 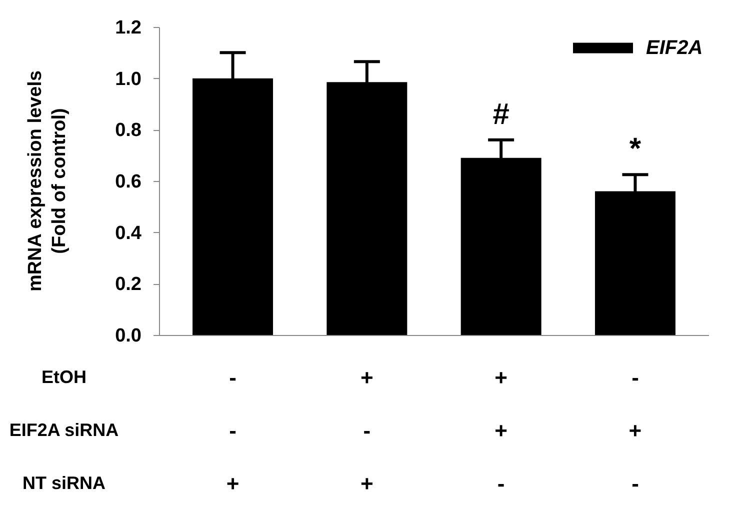 What do you see at coordinates (128, 131) in the screenshot?
I see `y-tick-label: 0.8` at bounding box center [128, 131].